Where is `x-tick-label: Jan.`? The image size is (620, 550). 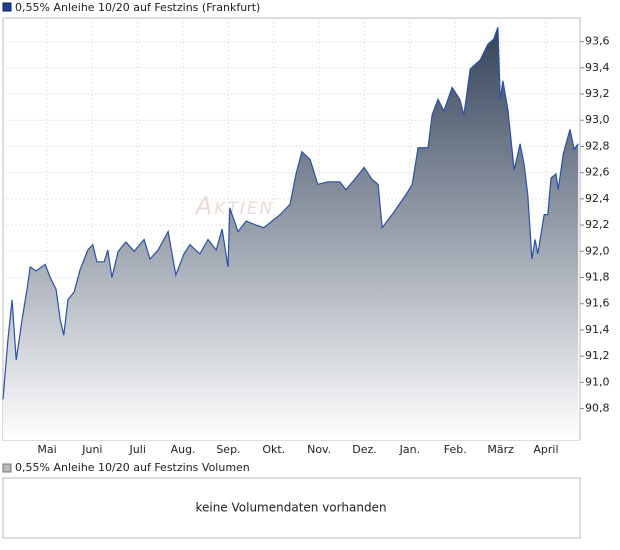 x-tick-label: Jan. is located at coordinates (409, 449).